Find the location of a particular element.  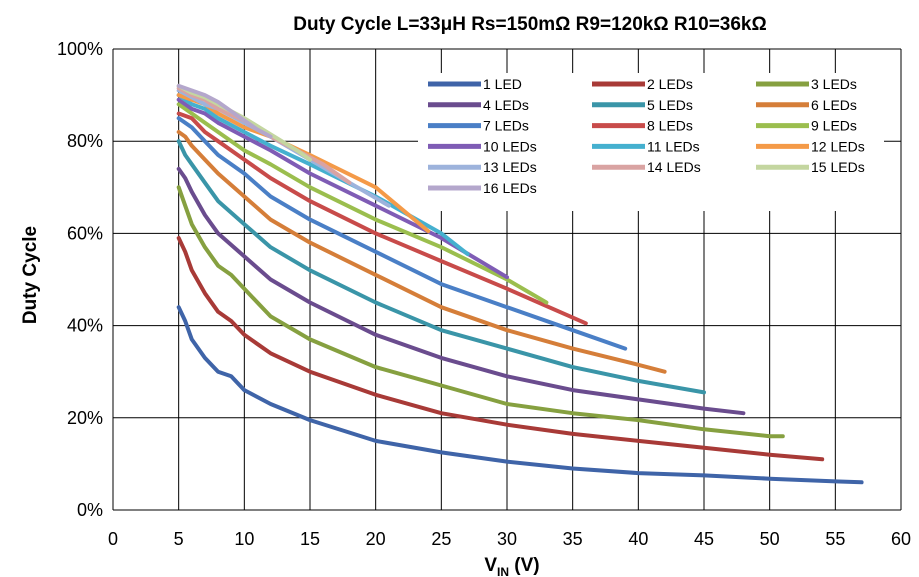

y-tick-label: 80% is located at coordinates (85, 141).